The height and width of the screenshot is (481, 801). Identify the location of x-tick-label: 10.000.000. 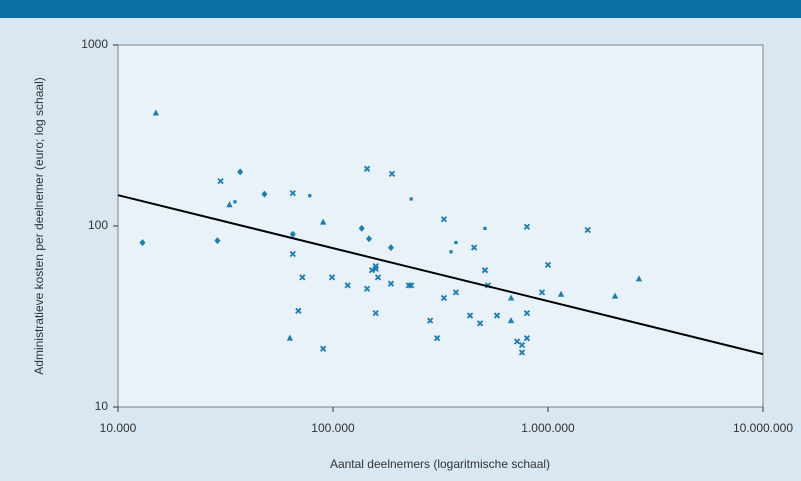
(763, 428).